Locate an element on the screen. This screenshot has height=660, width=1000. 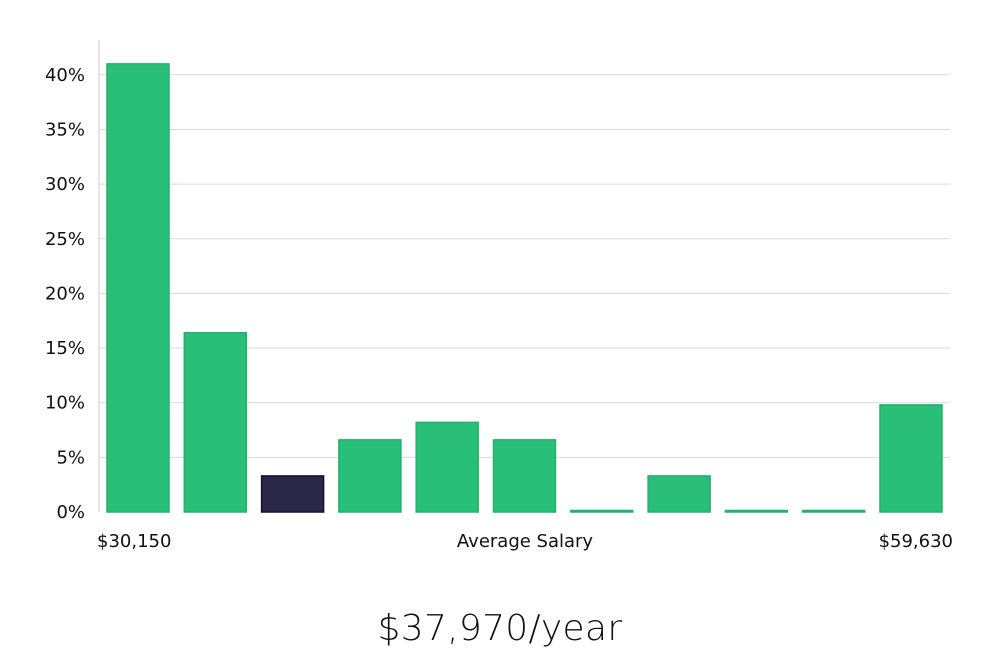
y-tick-label: 15% is located at coordinates (65, 348).